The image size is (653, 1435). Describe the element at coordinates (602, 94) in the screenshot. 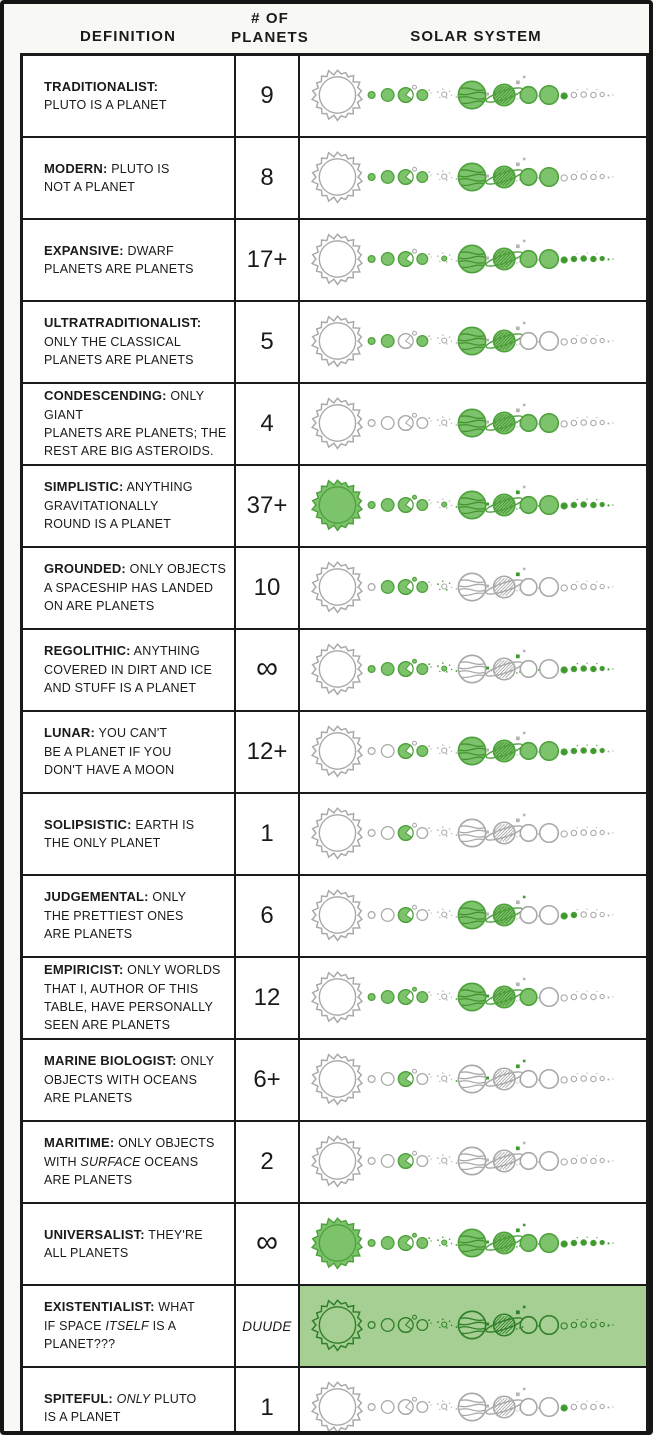

I see `tno4-icon` at that location.